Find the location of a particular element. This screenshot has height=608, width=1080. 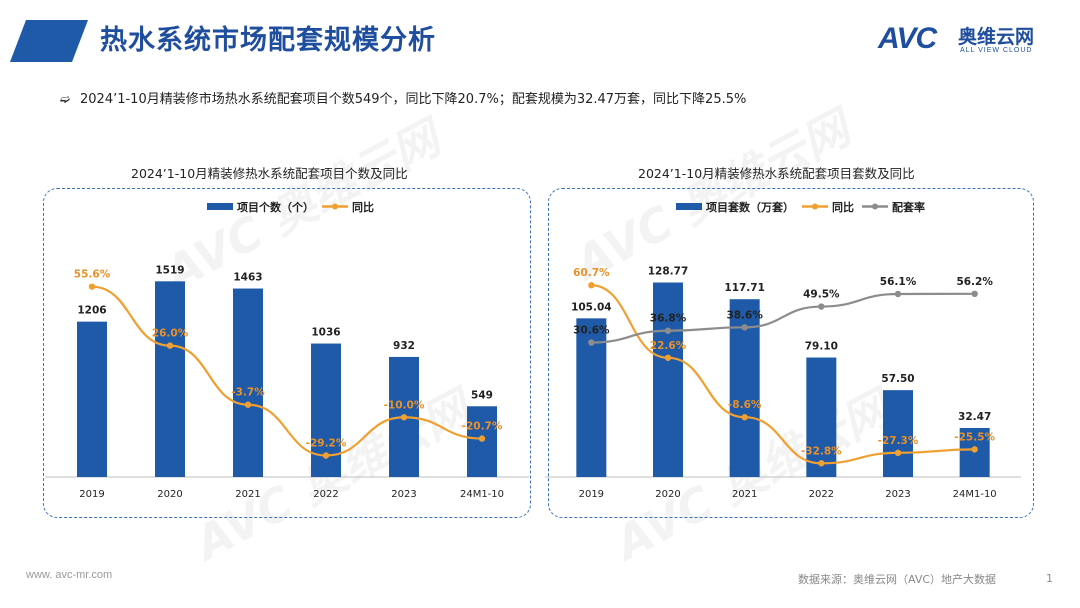

bar-value-label: 57.50 is located at coordinates (897, 379).